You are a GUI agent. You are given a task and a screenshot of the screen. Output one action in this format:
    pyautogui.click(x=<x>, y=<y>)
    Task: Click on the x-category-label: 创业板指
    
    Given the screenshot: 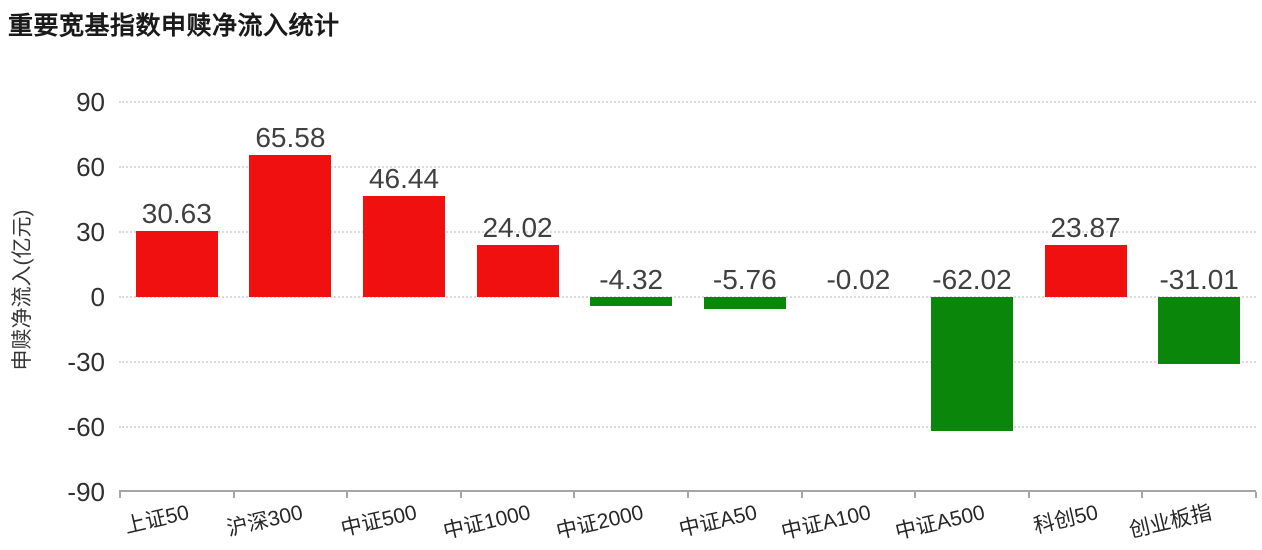 What is the action you would take?
    pyautogui.click(x=1171, y=522)
    